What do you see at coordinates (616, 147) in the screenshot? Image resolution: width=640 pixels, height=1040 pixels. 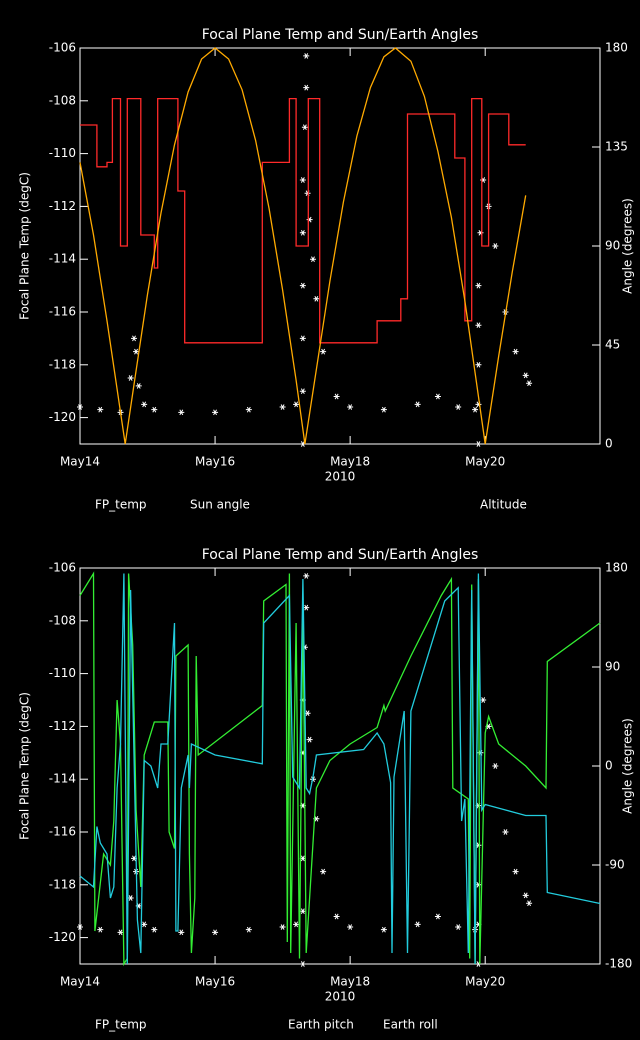 I see `y2-tick-label: 135` at bounding box center [616, 147].